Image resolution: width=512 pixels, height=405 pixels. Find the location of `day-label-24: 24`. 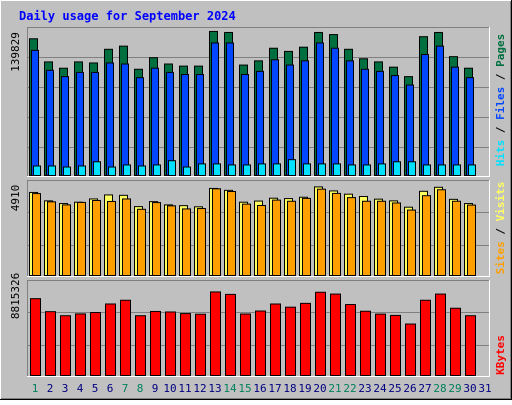

day-label-24: 24 is located at coordinates (380, 388).